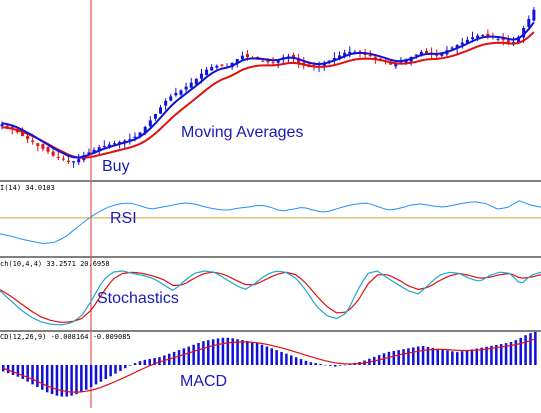 Image resolution: width=541 pixels, height=413 pixels. What do you see at coordinates (270, 222) in the screenshot?
I see `rsi-line` at bounding box center [270, 222].